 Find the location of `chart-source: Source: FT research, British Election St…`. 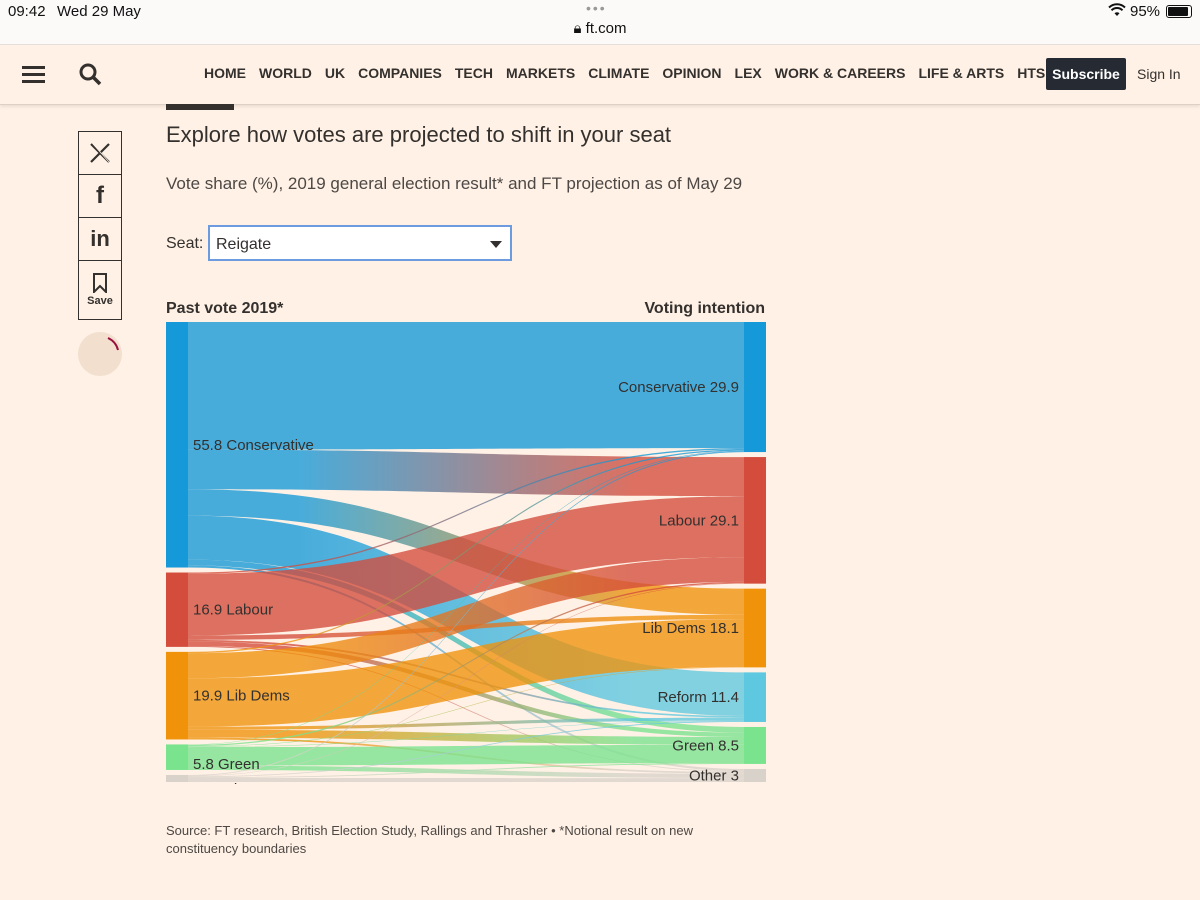

chart-source: Source: FT research, British Election St… is located at coordinates (429, 839).